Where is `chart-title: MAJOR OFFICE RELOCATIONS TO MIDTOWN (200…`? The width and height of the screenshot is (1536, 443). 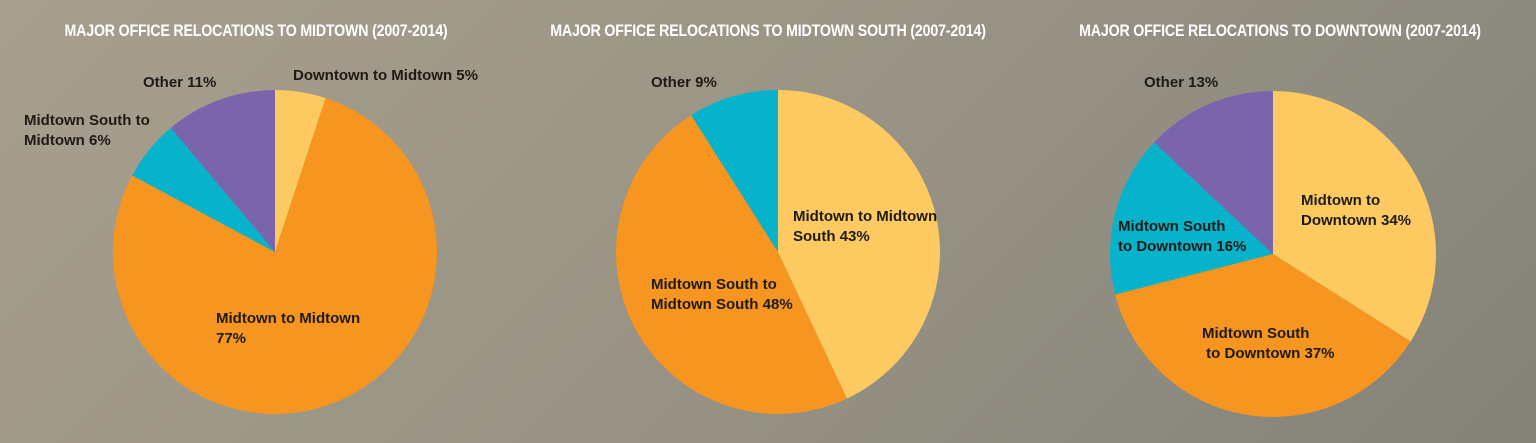
chart-title: MAJOR OFFICE RELOCATIONS TO MIDTOWN (200… is located at coordinates (256, 31).